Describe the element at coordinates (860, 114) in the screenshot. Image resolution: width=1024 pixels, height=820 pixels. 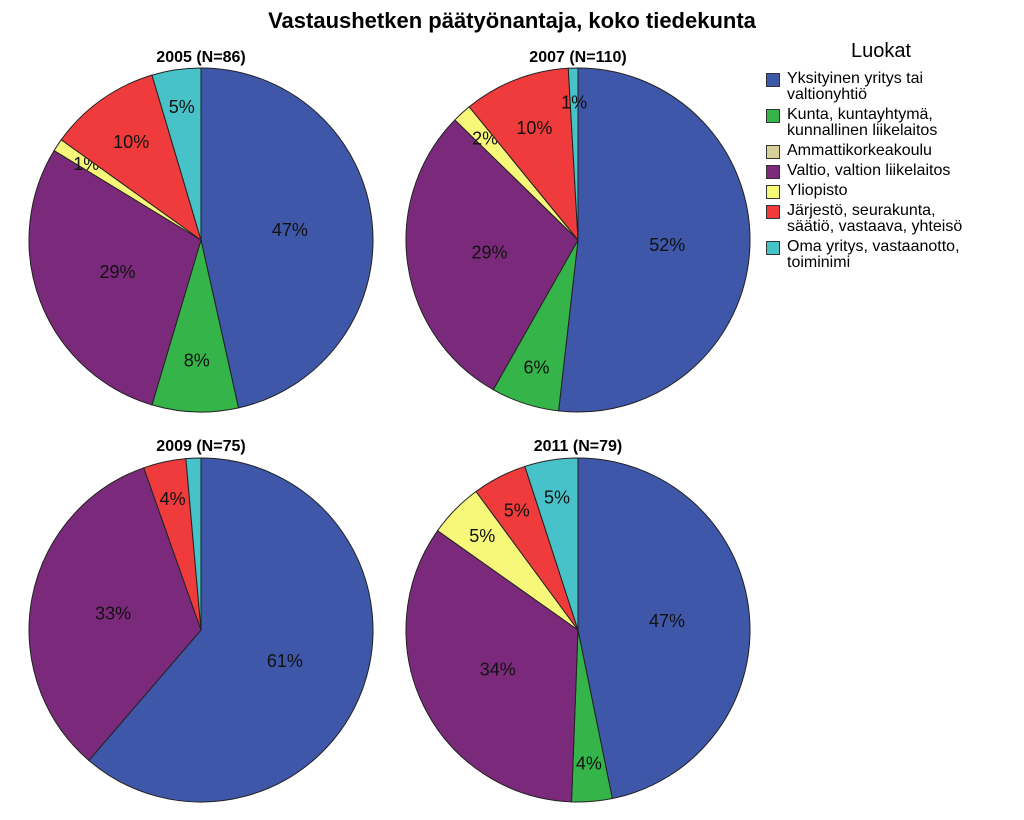
I see `legend-label: Kunta, kuntayhtymä,` at that location.